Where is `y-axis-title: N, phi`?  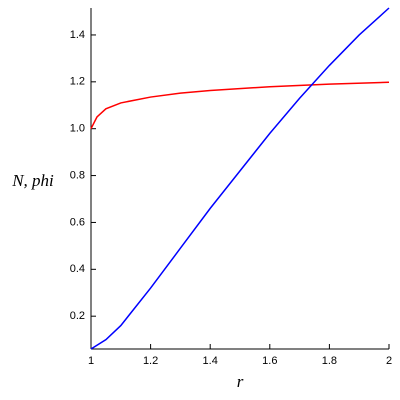
y-axis-title: N, phi is located at coordinates (32, 180).